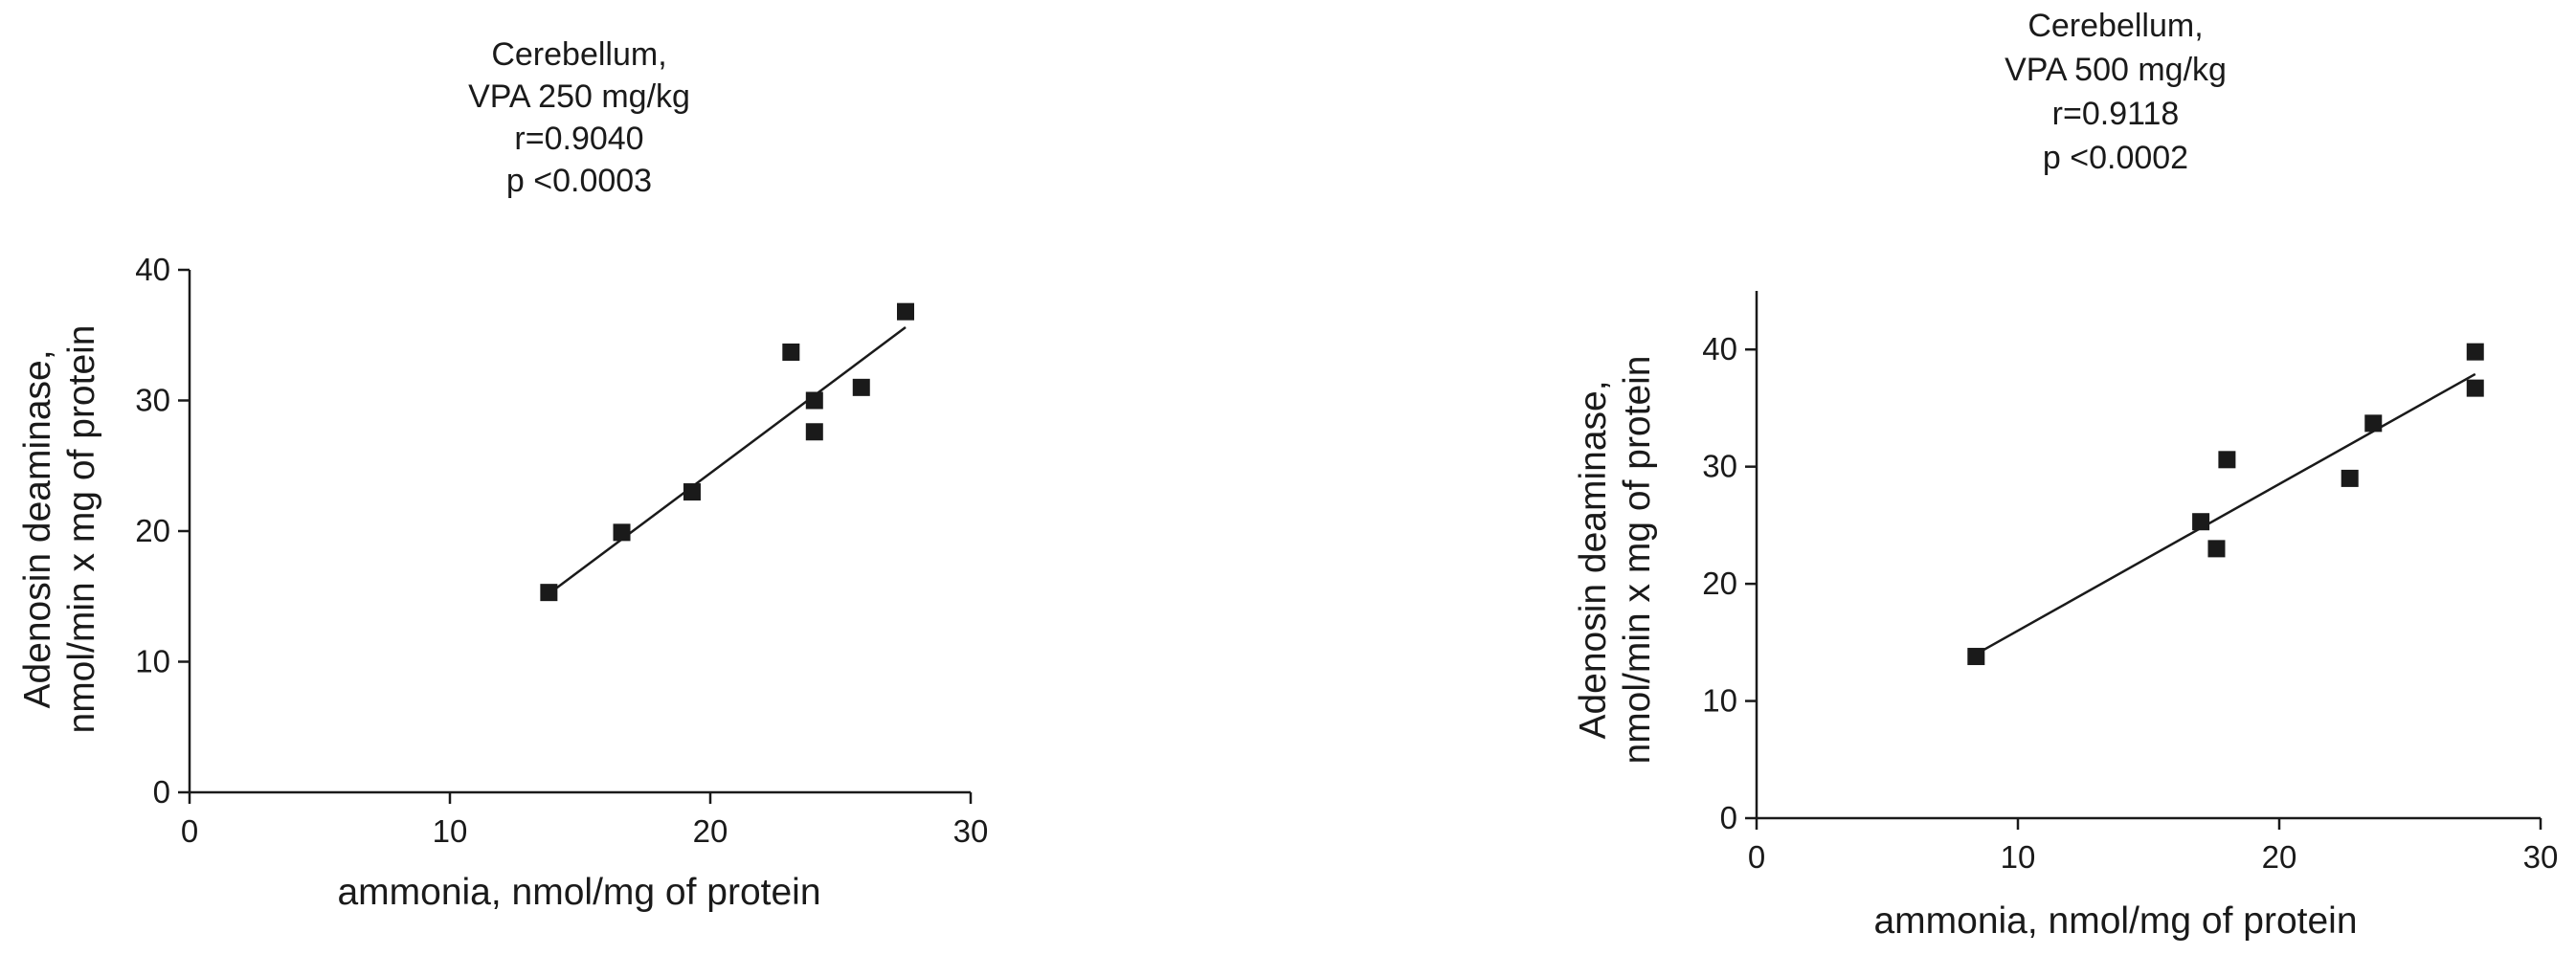 The height and width of the screenshot is (955, 2576). Describe the element at coordinates (2115, 26) in the screenshot. I see `chart-right-title-line-1: Cerebellum,` at that location.